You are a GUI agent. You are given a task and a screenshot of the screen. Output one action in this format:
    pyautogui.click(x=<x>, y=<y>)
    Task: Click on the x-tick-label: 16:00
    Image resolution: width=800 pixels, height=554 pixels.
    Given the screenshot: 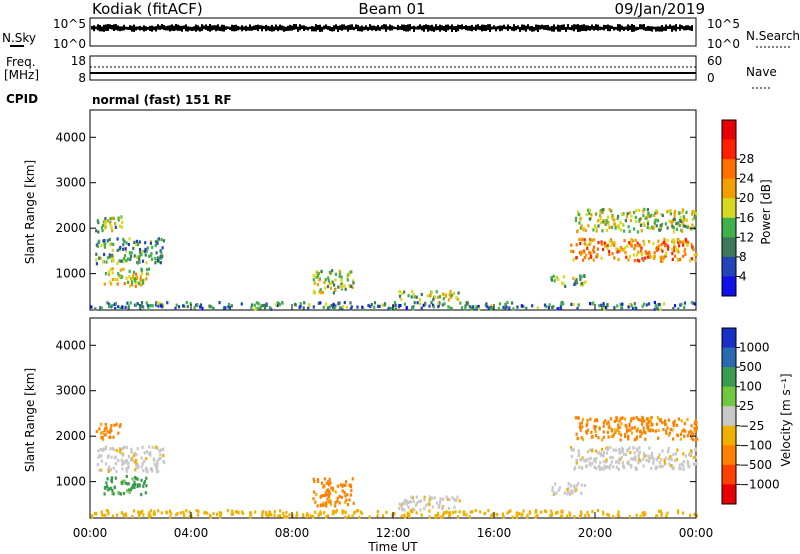 What is the action you would take?
    pyautogui.click(x=494, y=533)
    